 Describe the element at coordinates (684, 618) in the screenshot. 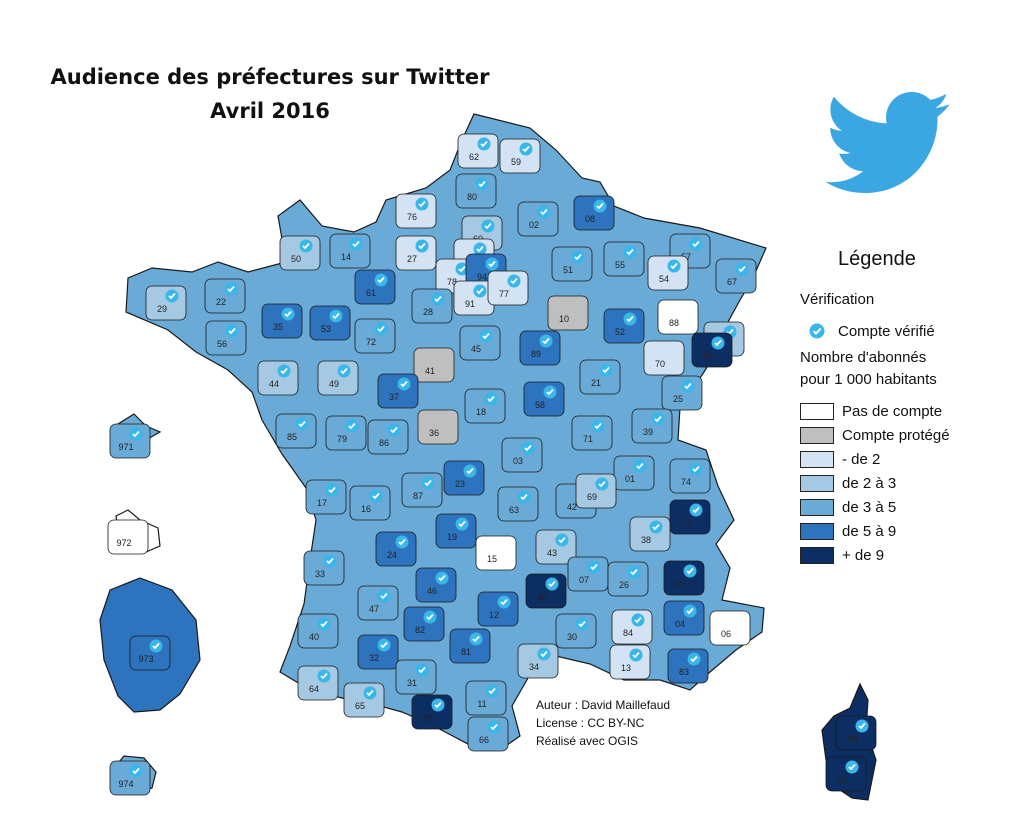

I see `department-04: 04` at that location.